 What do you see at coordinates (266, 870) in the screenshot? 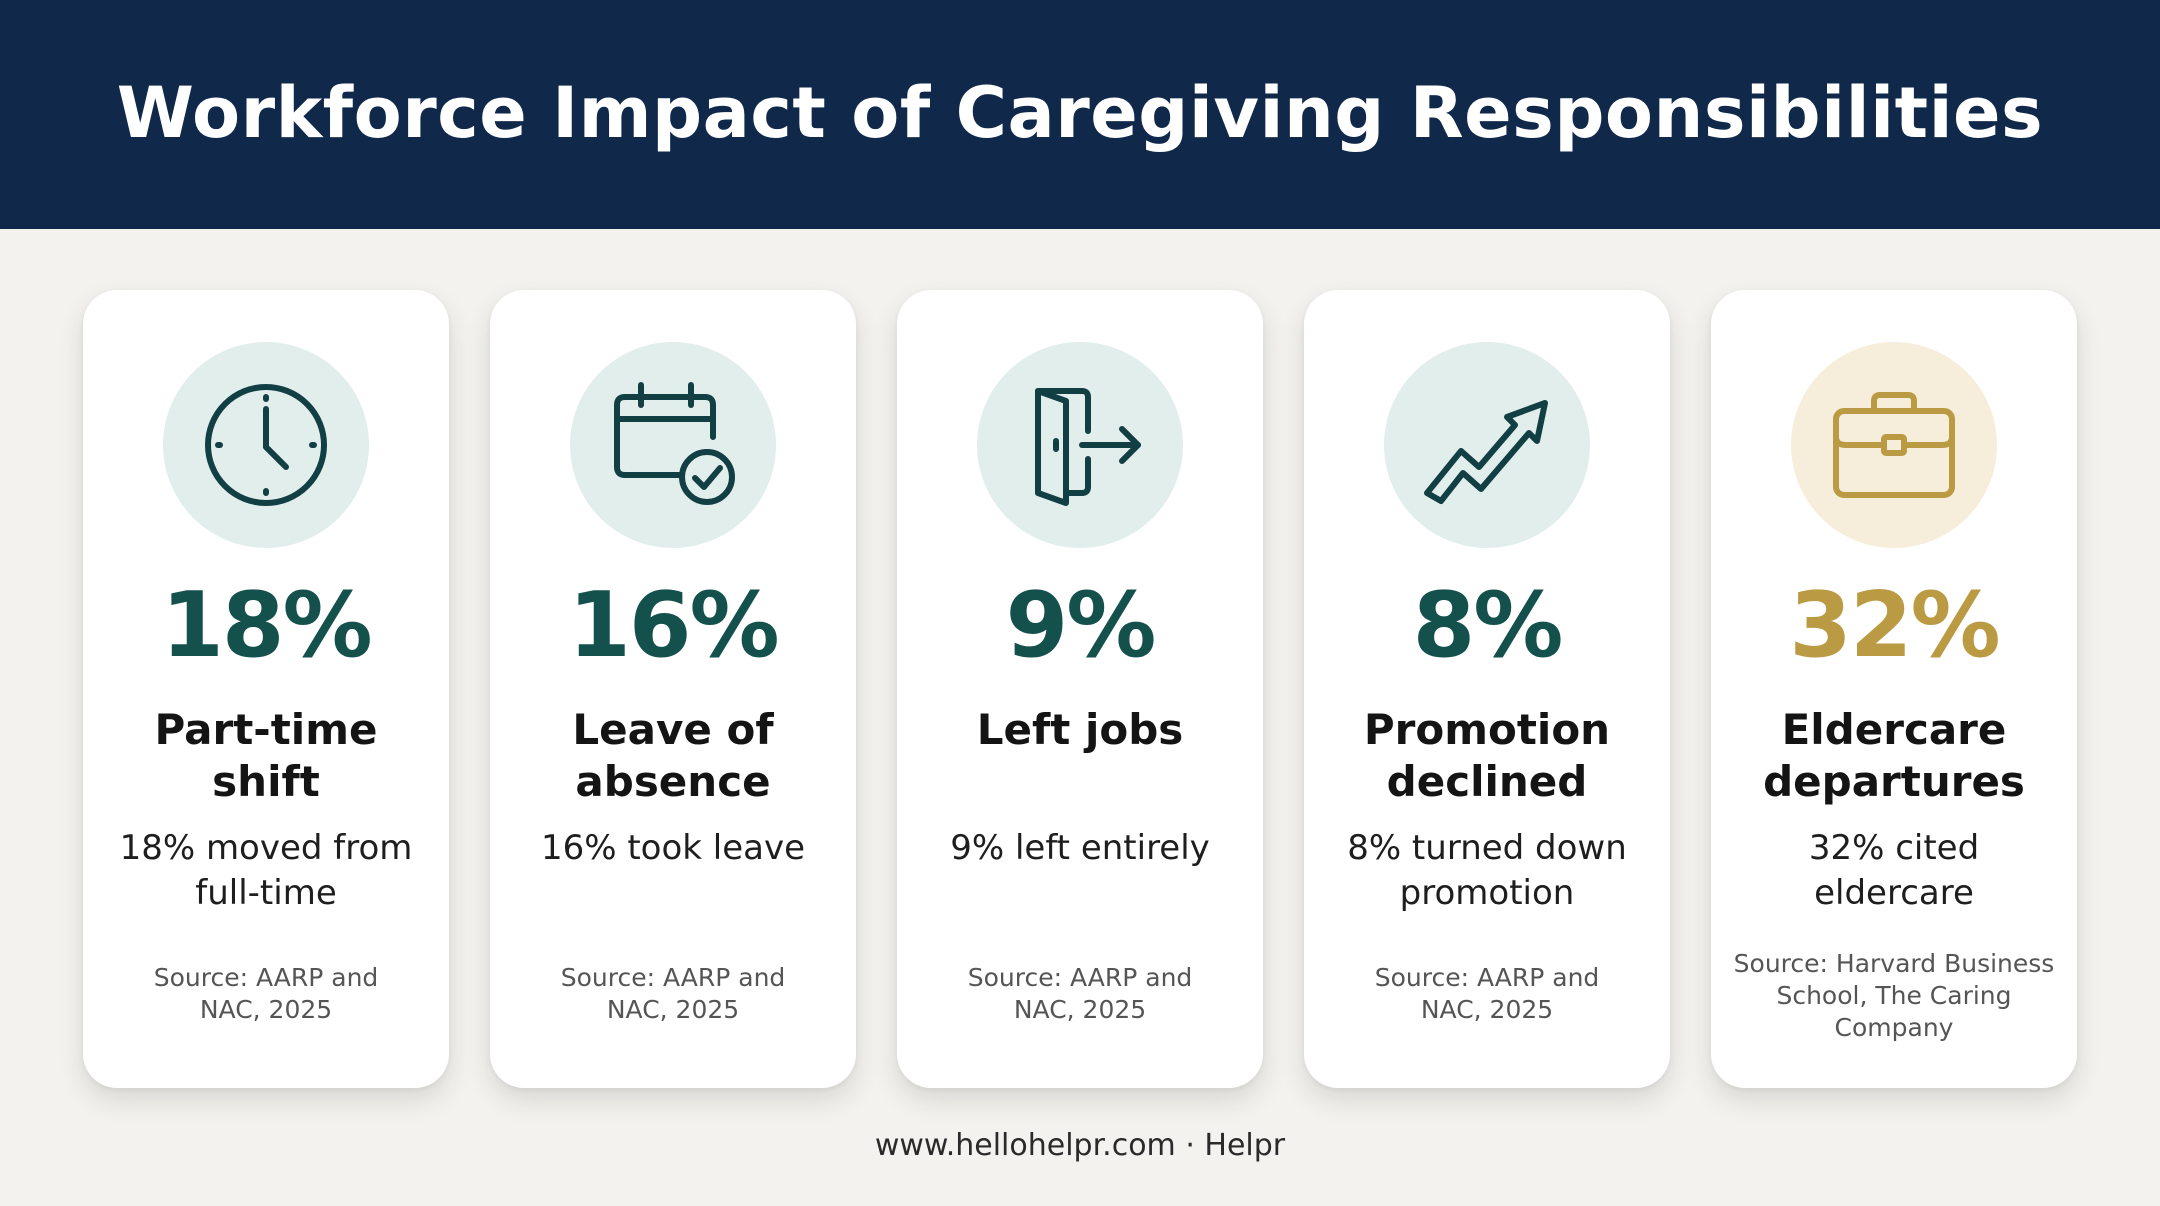
I see `stat-description: 18% moved from full-time` at bounding box center [266, 870].